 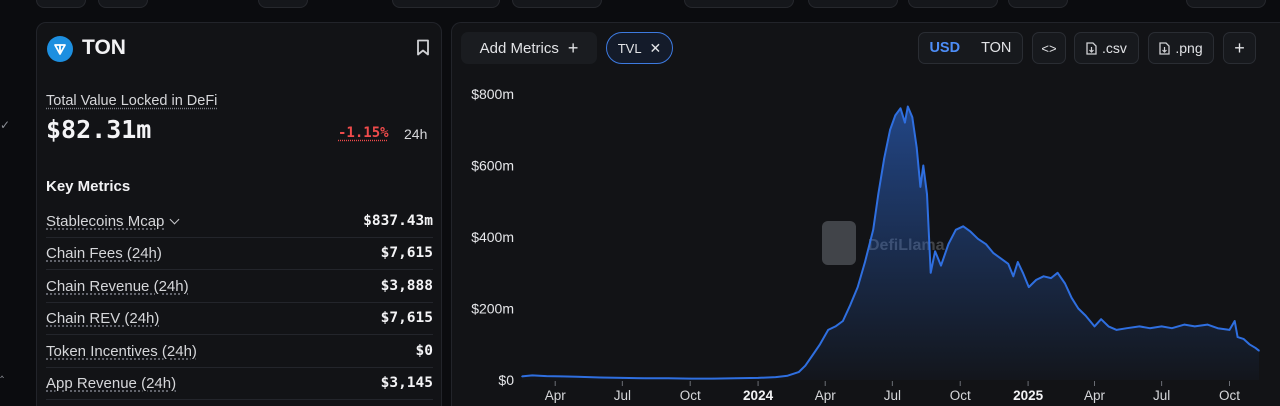 I want to click on x-tick-label: Jul, so click(x=622, y=395).